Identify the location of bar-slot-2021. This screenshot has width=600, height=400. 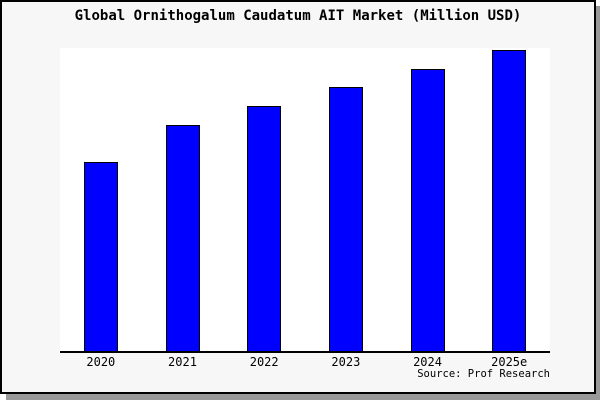
(183, 199).